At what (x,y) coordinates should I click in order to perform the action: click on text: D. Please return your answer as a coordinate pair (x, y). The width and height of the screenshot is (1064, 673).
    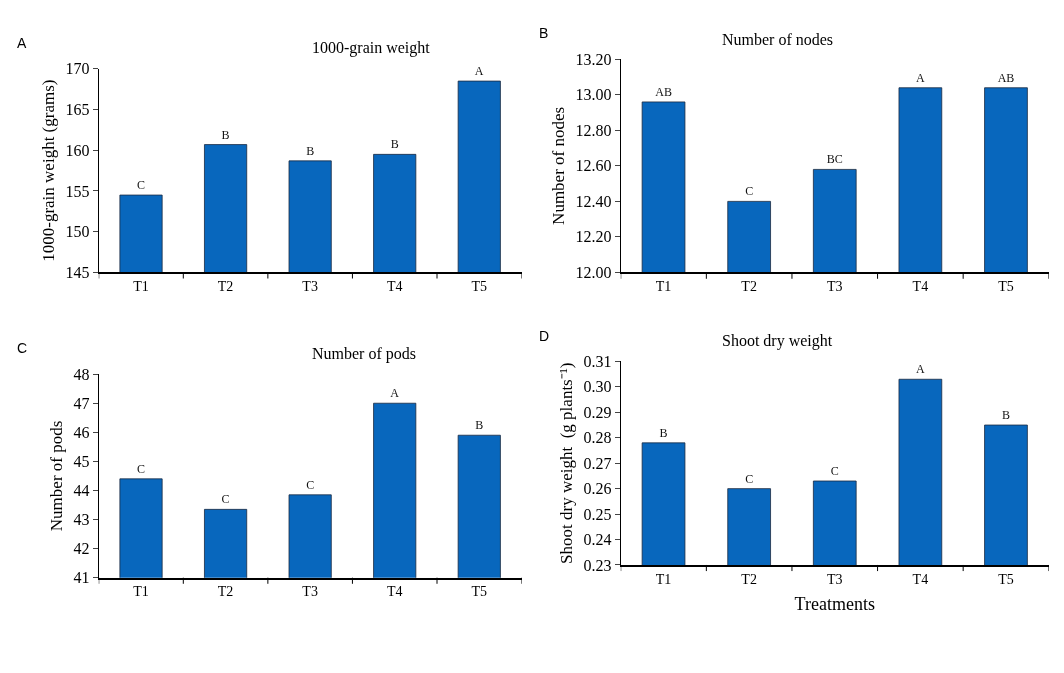
    Looking at the image, I should click on (544, 336).